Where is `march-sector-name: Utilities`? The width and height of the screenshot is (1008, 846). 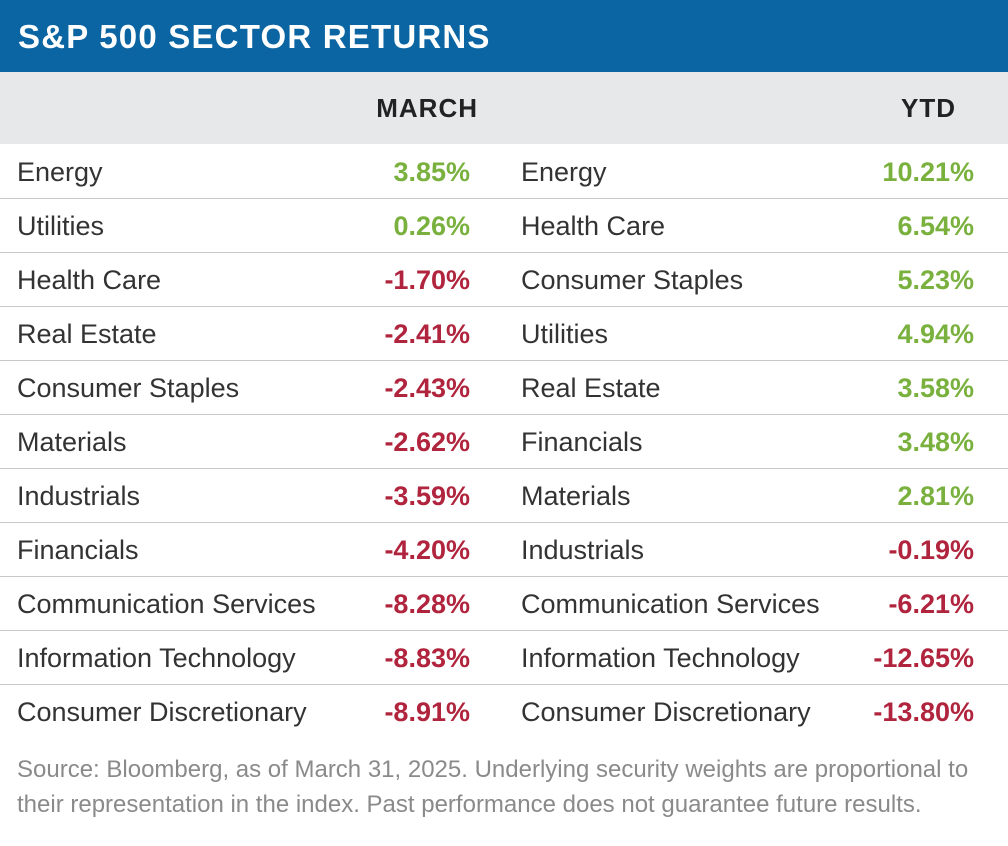
march-sector-name: Utilities is located at coordinates (61, 226).